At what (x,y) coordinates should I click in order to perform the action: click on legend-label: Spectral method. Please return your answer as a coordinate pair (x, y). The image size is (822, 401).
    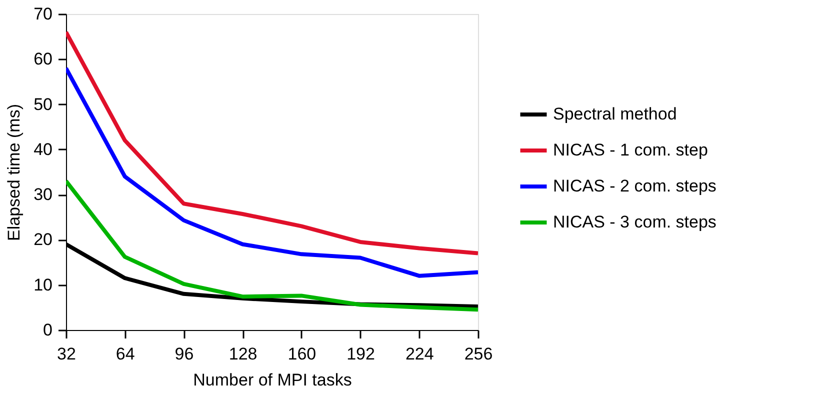
    Looking at the image, I should click on (615, 114).